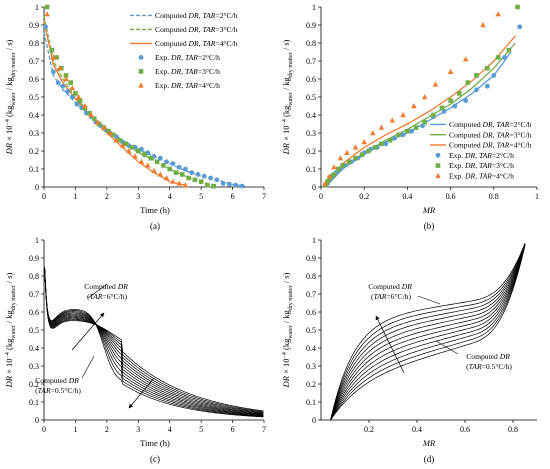 The width and height of the screenshot is (550, 469). What do you see at coordinates (196, 15) in the screenshot?
I see `panel-a-legend-label: Computed DR, TAR=2°C/h` at bounding box center [196, 15].